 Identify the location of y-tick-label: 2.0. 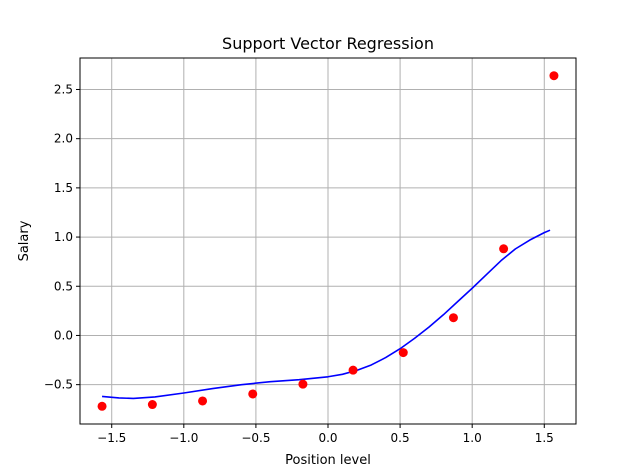
(63, 139).